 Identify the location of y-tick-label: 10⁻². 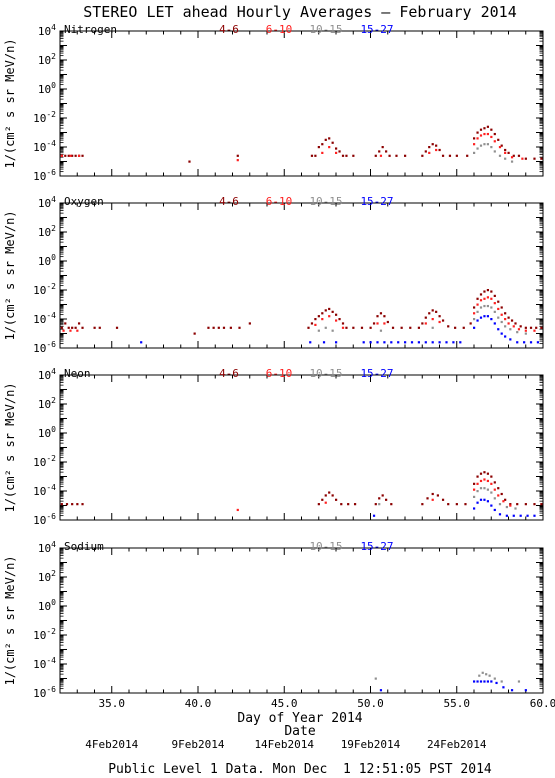
(44, 634).